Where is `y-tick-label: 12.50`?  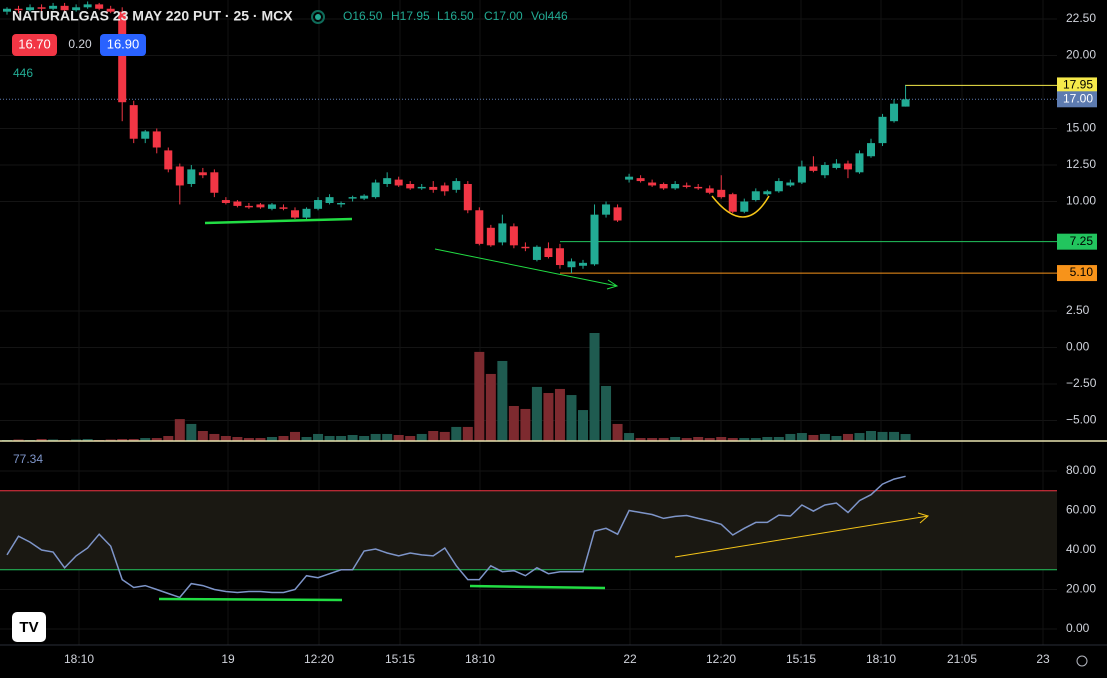
y-tick-label: 12.50 is located at coordinates (1081, 164).